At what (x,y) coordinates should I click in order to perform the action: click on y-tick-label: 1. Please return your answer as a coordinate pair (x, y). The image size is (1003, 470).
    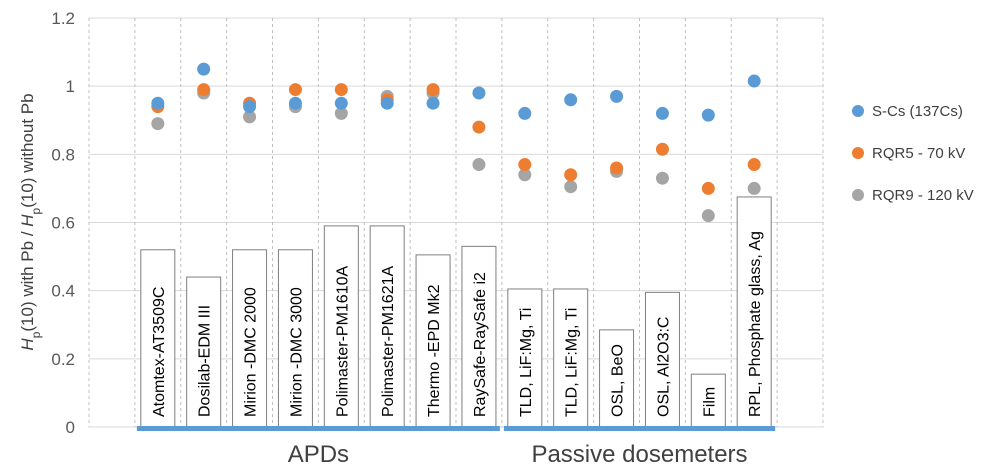
    Looking at the image, I should click on (70, 86).